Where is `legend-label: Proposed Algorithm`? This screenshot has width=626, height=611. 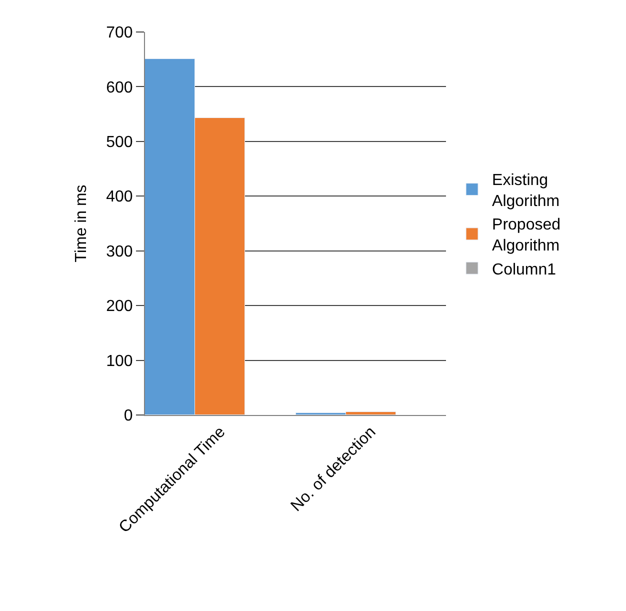 legend-label: Proposed Algorithm is located at coordinates (526, 235).